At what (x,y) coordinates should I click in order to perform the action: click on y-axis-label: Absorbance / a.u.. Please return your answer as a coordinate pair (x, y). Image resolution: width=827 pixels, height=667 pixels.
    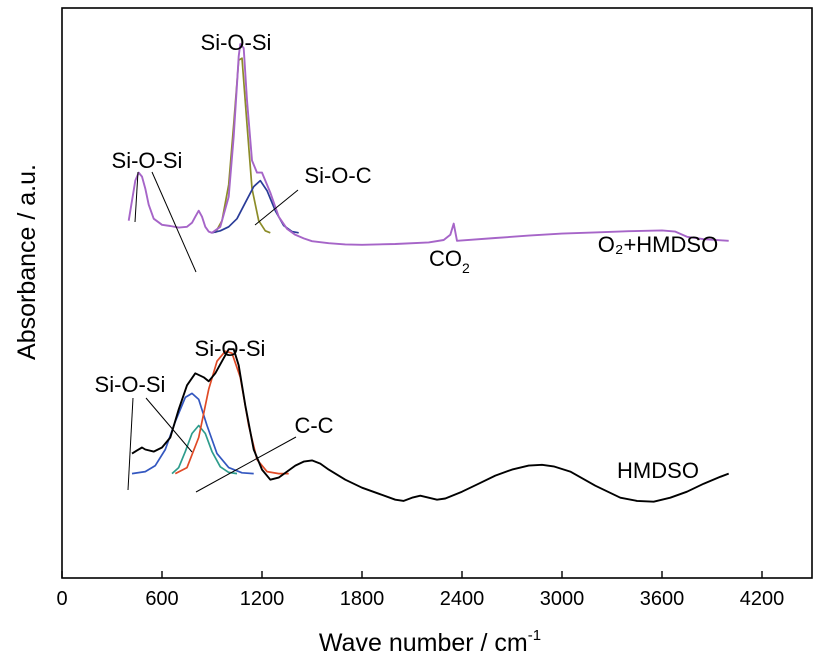
    Looking at the image, I should click on (27, 262).